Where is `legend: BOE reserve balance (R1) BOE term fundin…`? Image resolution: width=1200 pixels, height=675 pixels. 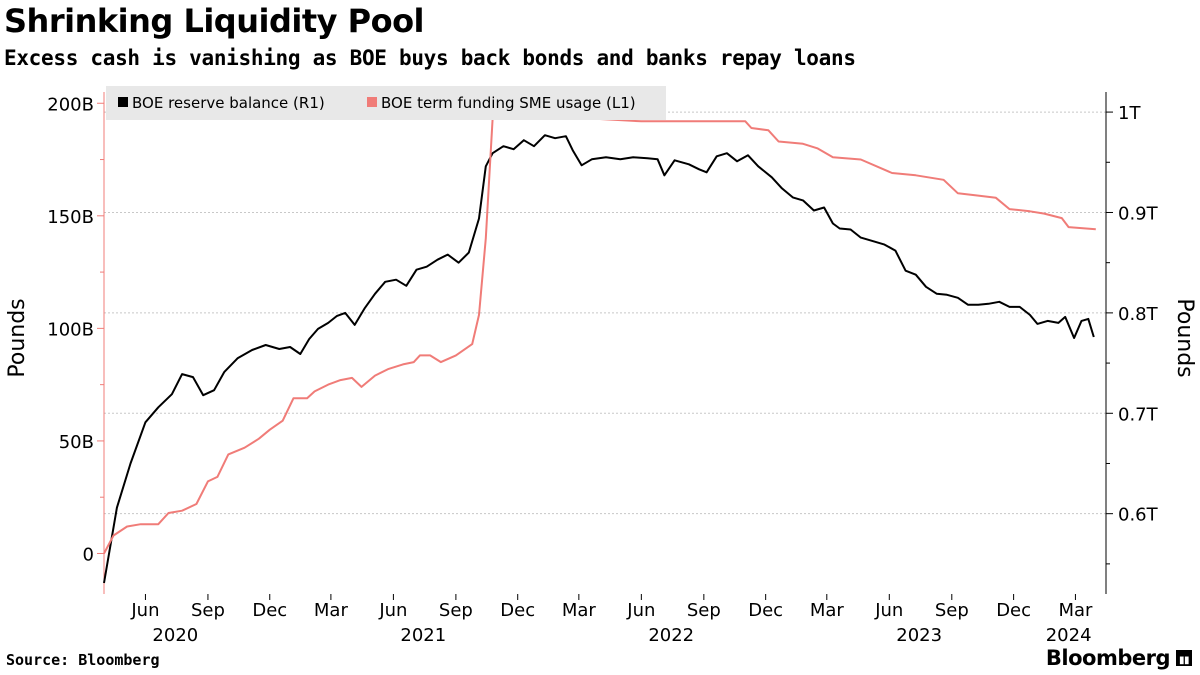
legend: BOE reserve balance (R1) BOE term fundin… is located at coordinates (386, 103).